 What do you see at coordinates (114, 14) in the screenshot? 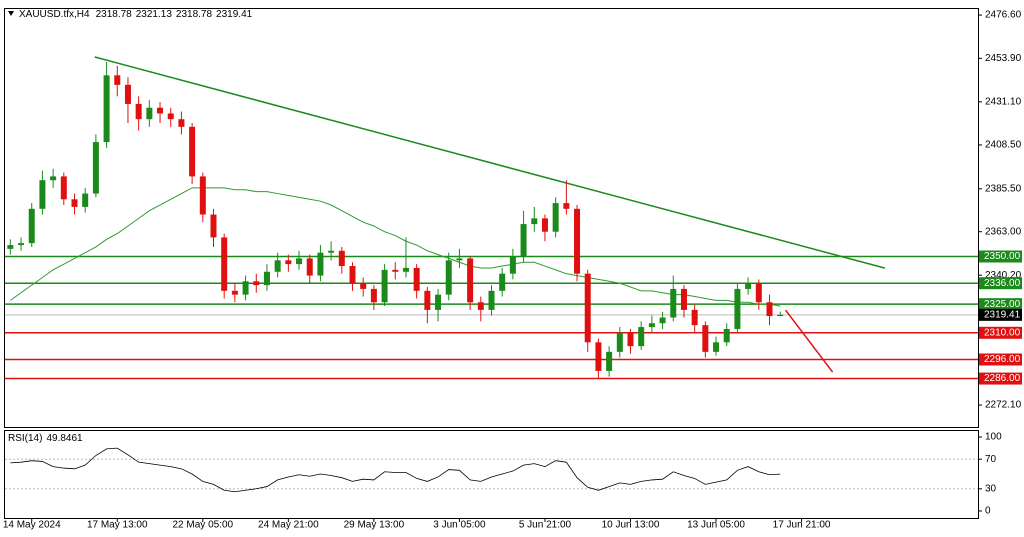
I see `header-open: 2318.78` at bounding box center [114, 14].